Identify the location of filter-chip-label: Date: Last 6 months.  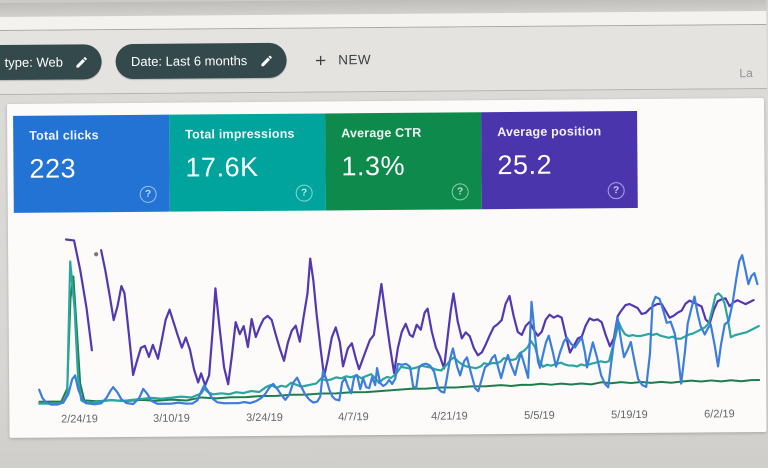
(189, 61).